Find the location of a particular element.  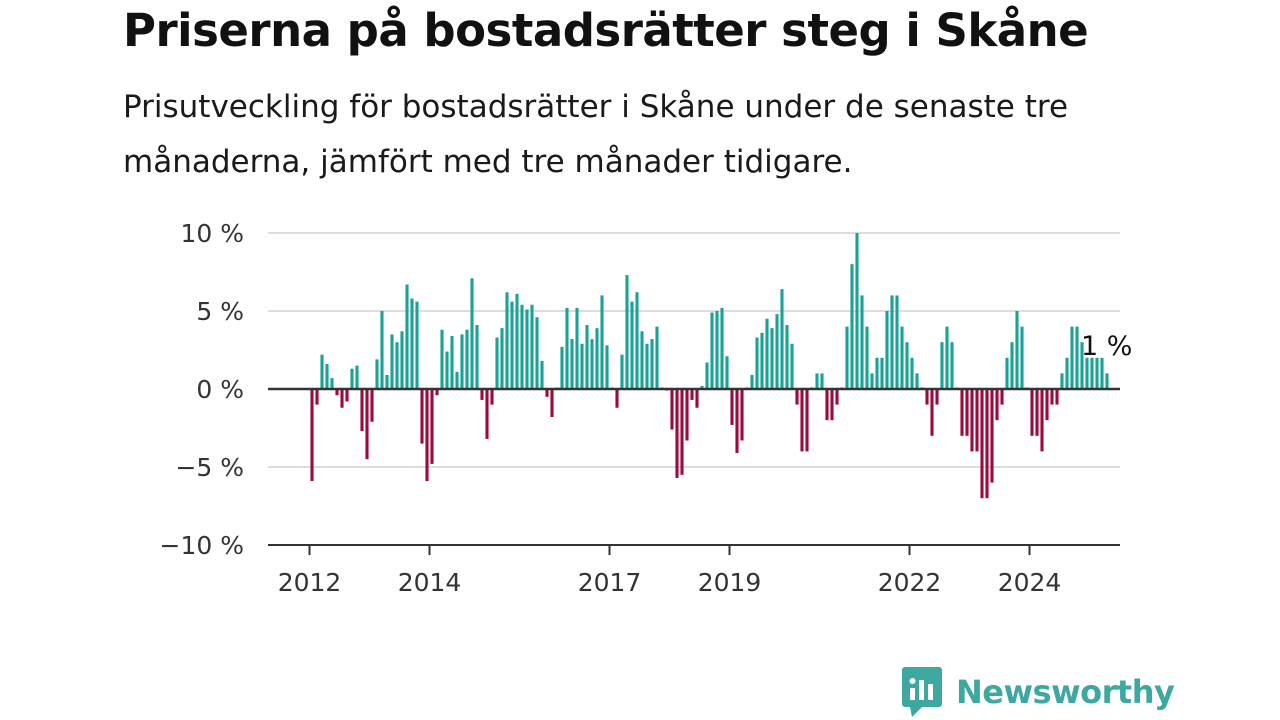

newsworthy-logo-icon is located at coordinates (922, 692).